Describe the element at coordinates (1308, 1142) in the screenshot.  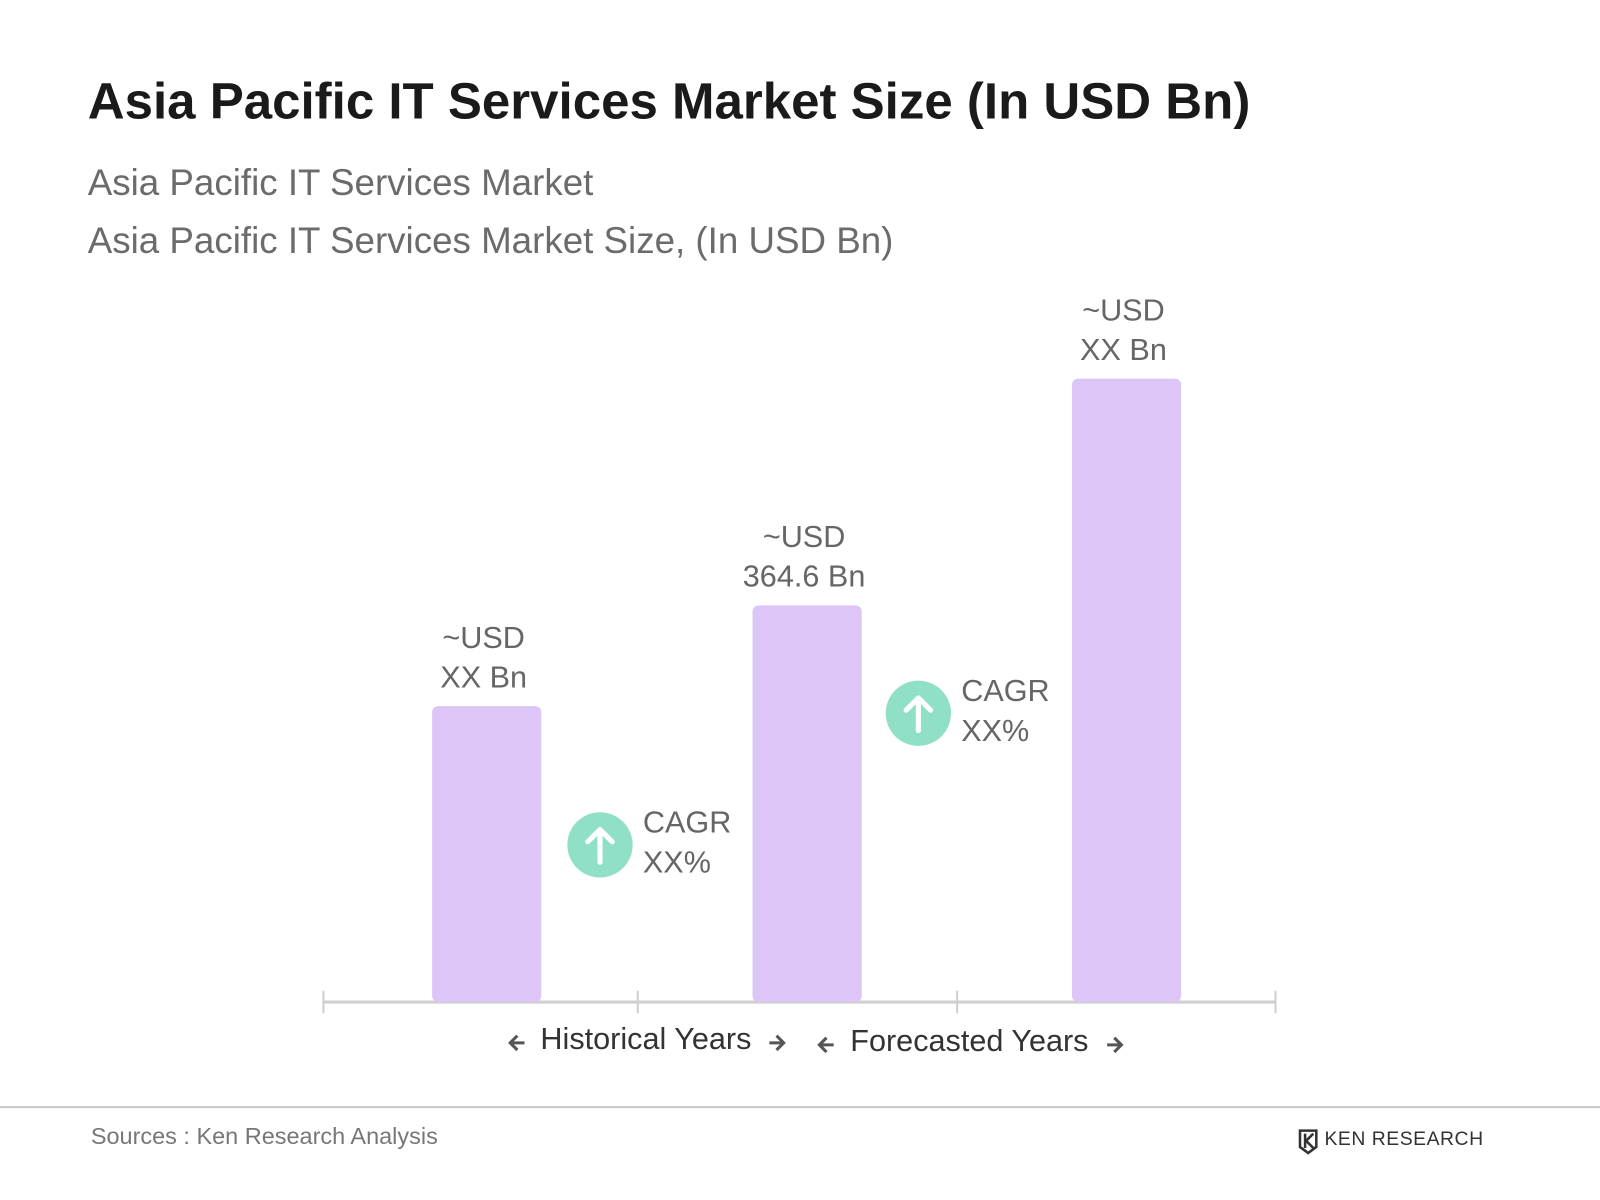
I see `logo-icon` at that location.